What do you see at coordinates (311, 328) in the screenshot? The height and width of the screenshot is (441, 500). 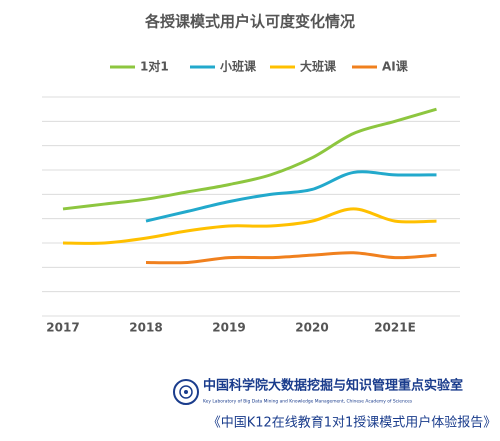 I see `x-tick-label: 2020` at bounding box center [311, 328].